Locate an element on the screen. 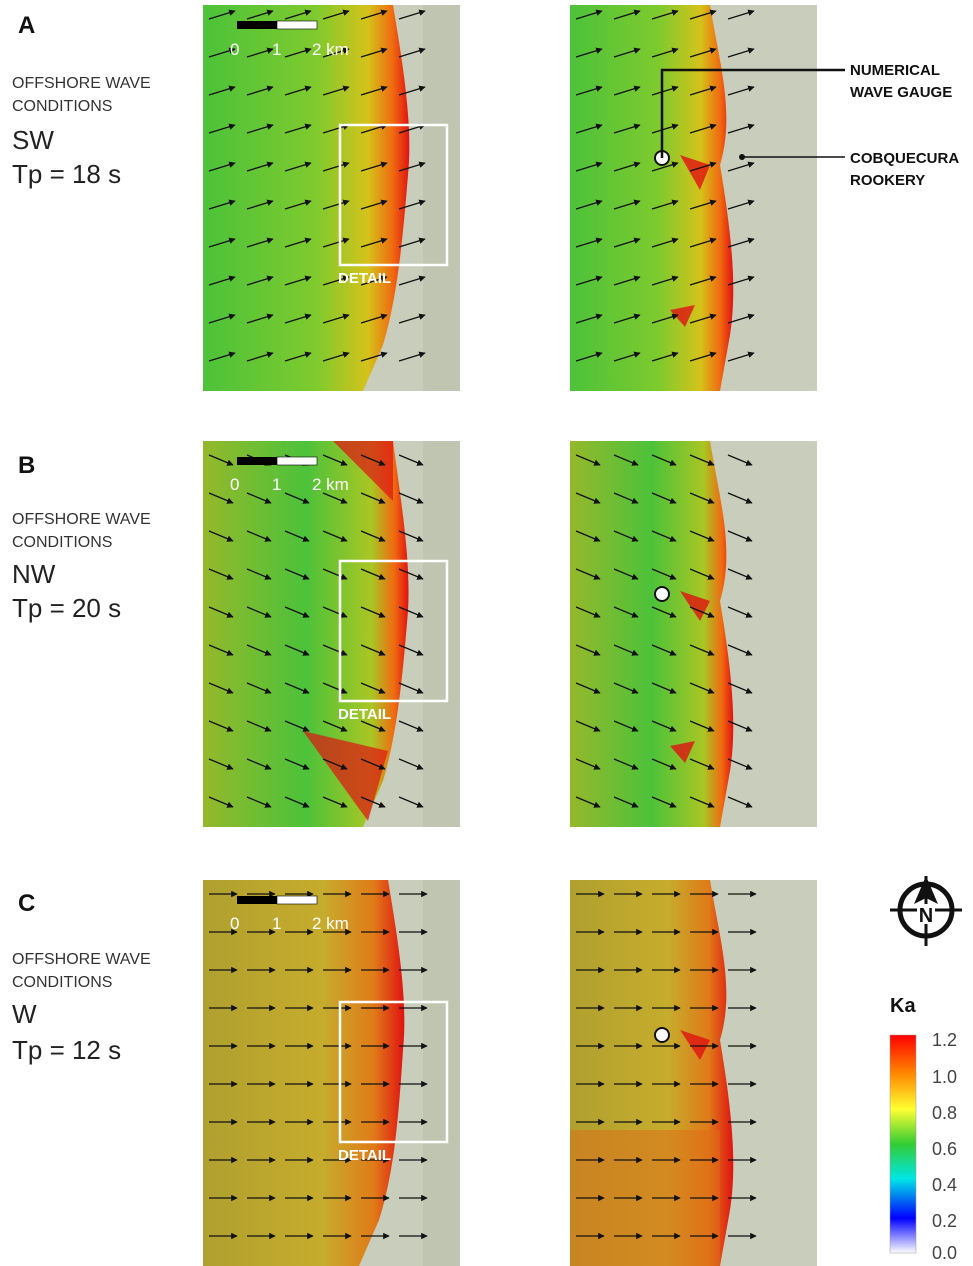 This screenshot has height=1266, width=973. wave-direction-b: NW is located at coordinates (33, 574).